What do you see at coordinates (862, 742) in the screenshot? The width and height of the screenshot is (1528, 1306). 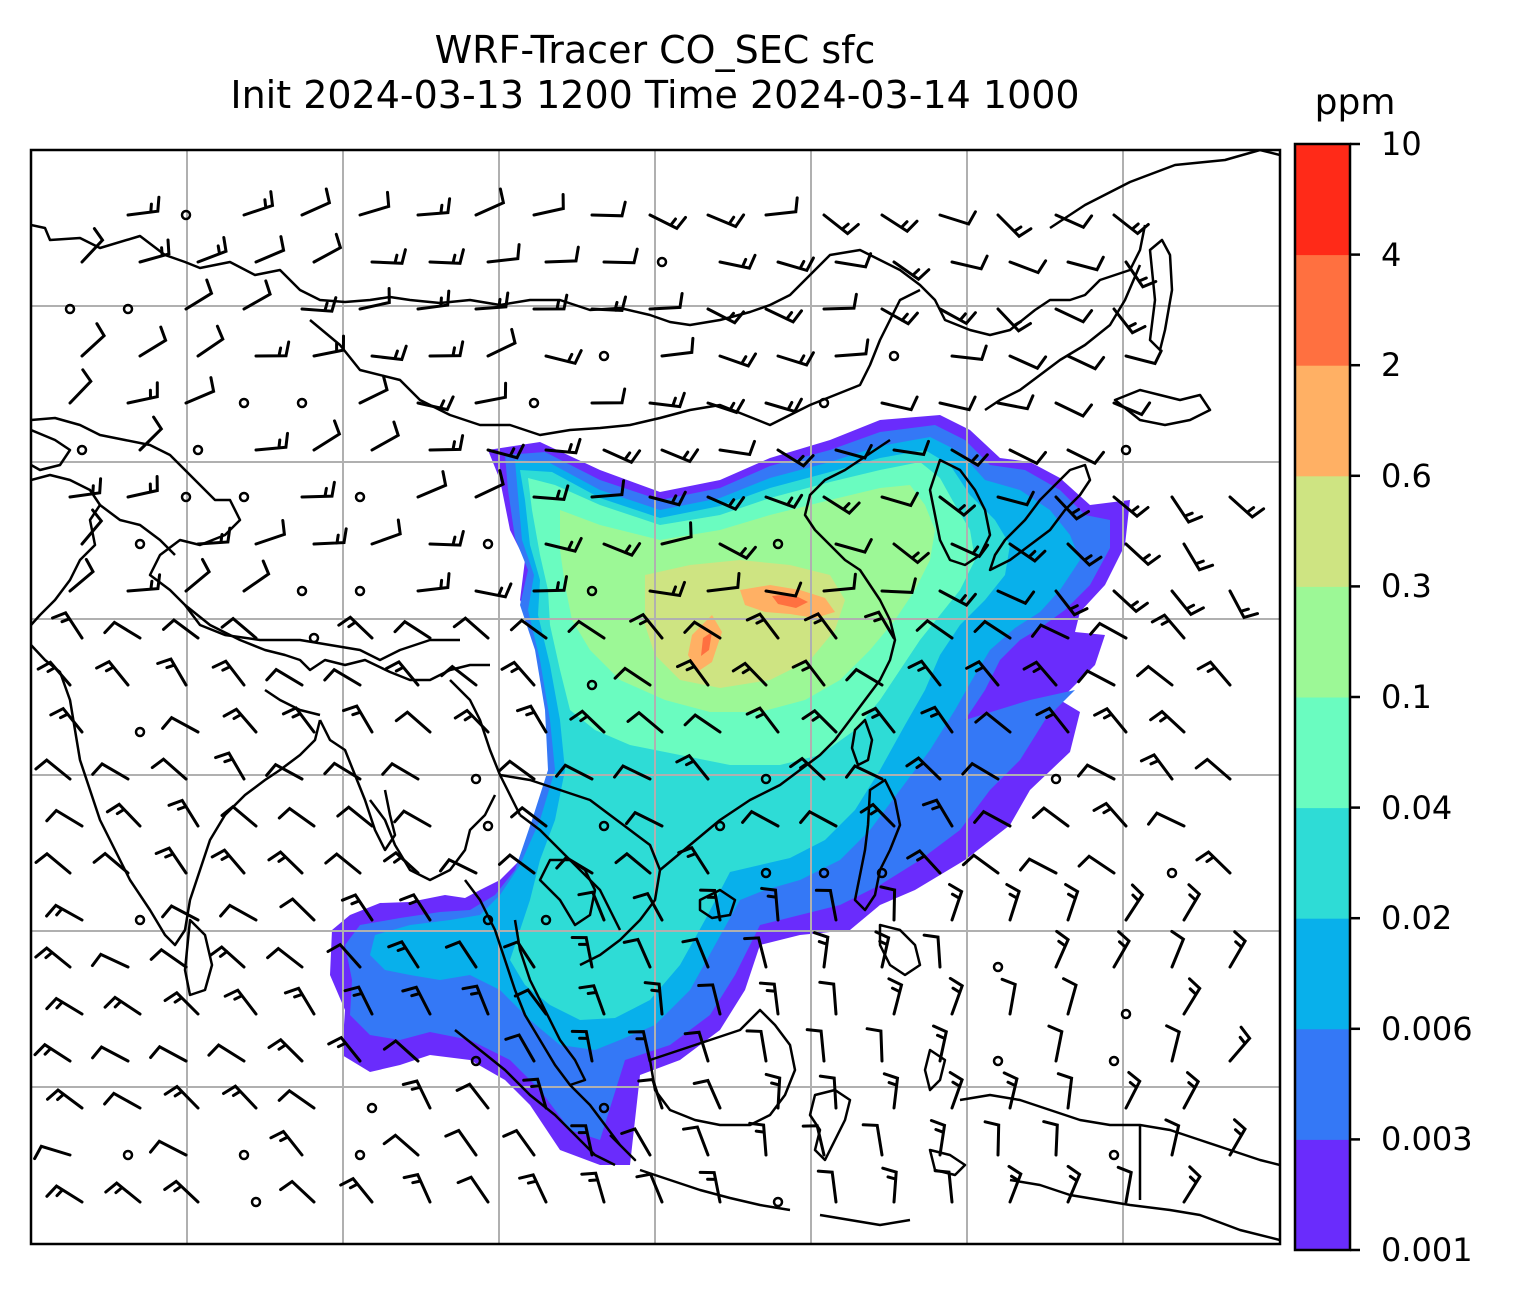 I see `taiwan` at bounding box center [862, 742].